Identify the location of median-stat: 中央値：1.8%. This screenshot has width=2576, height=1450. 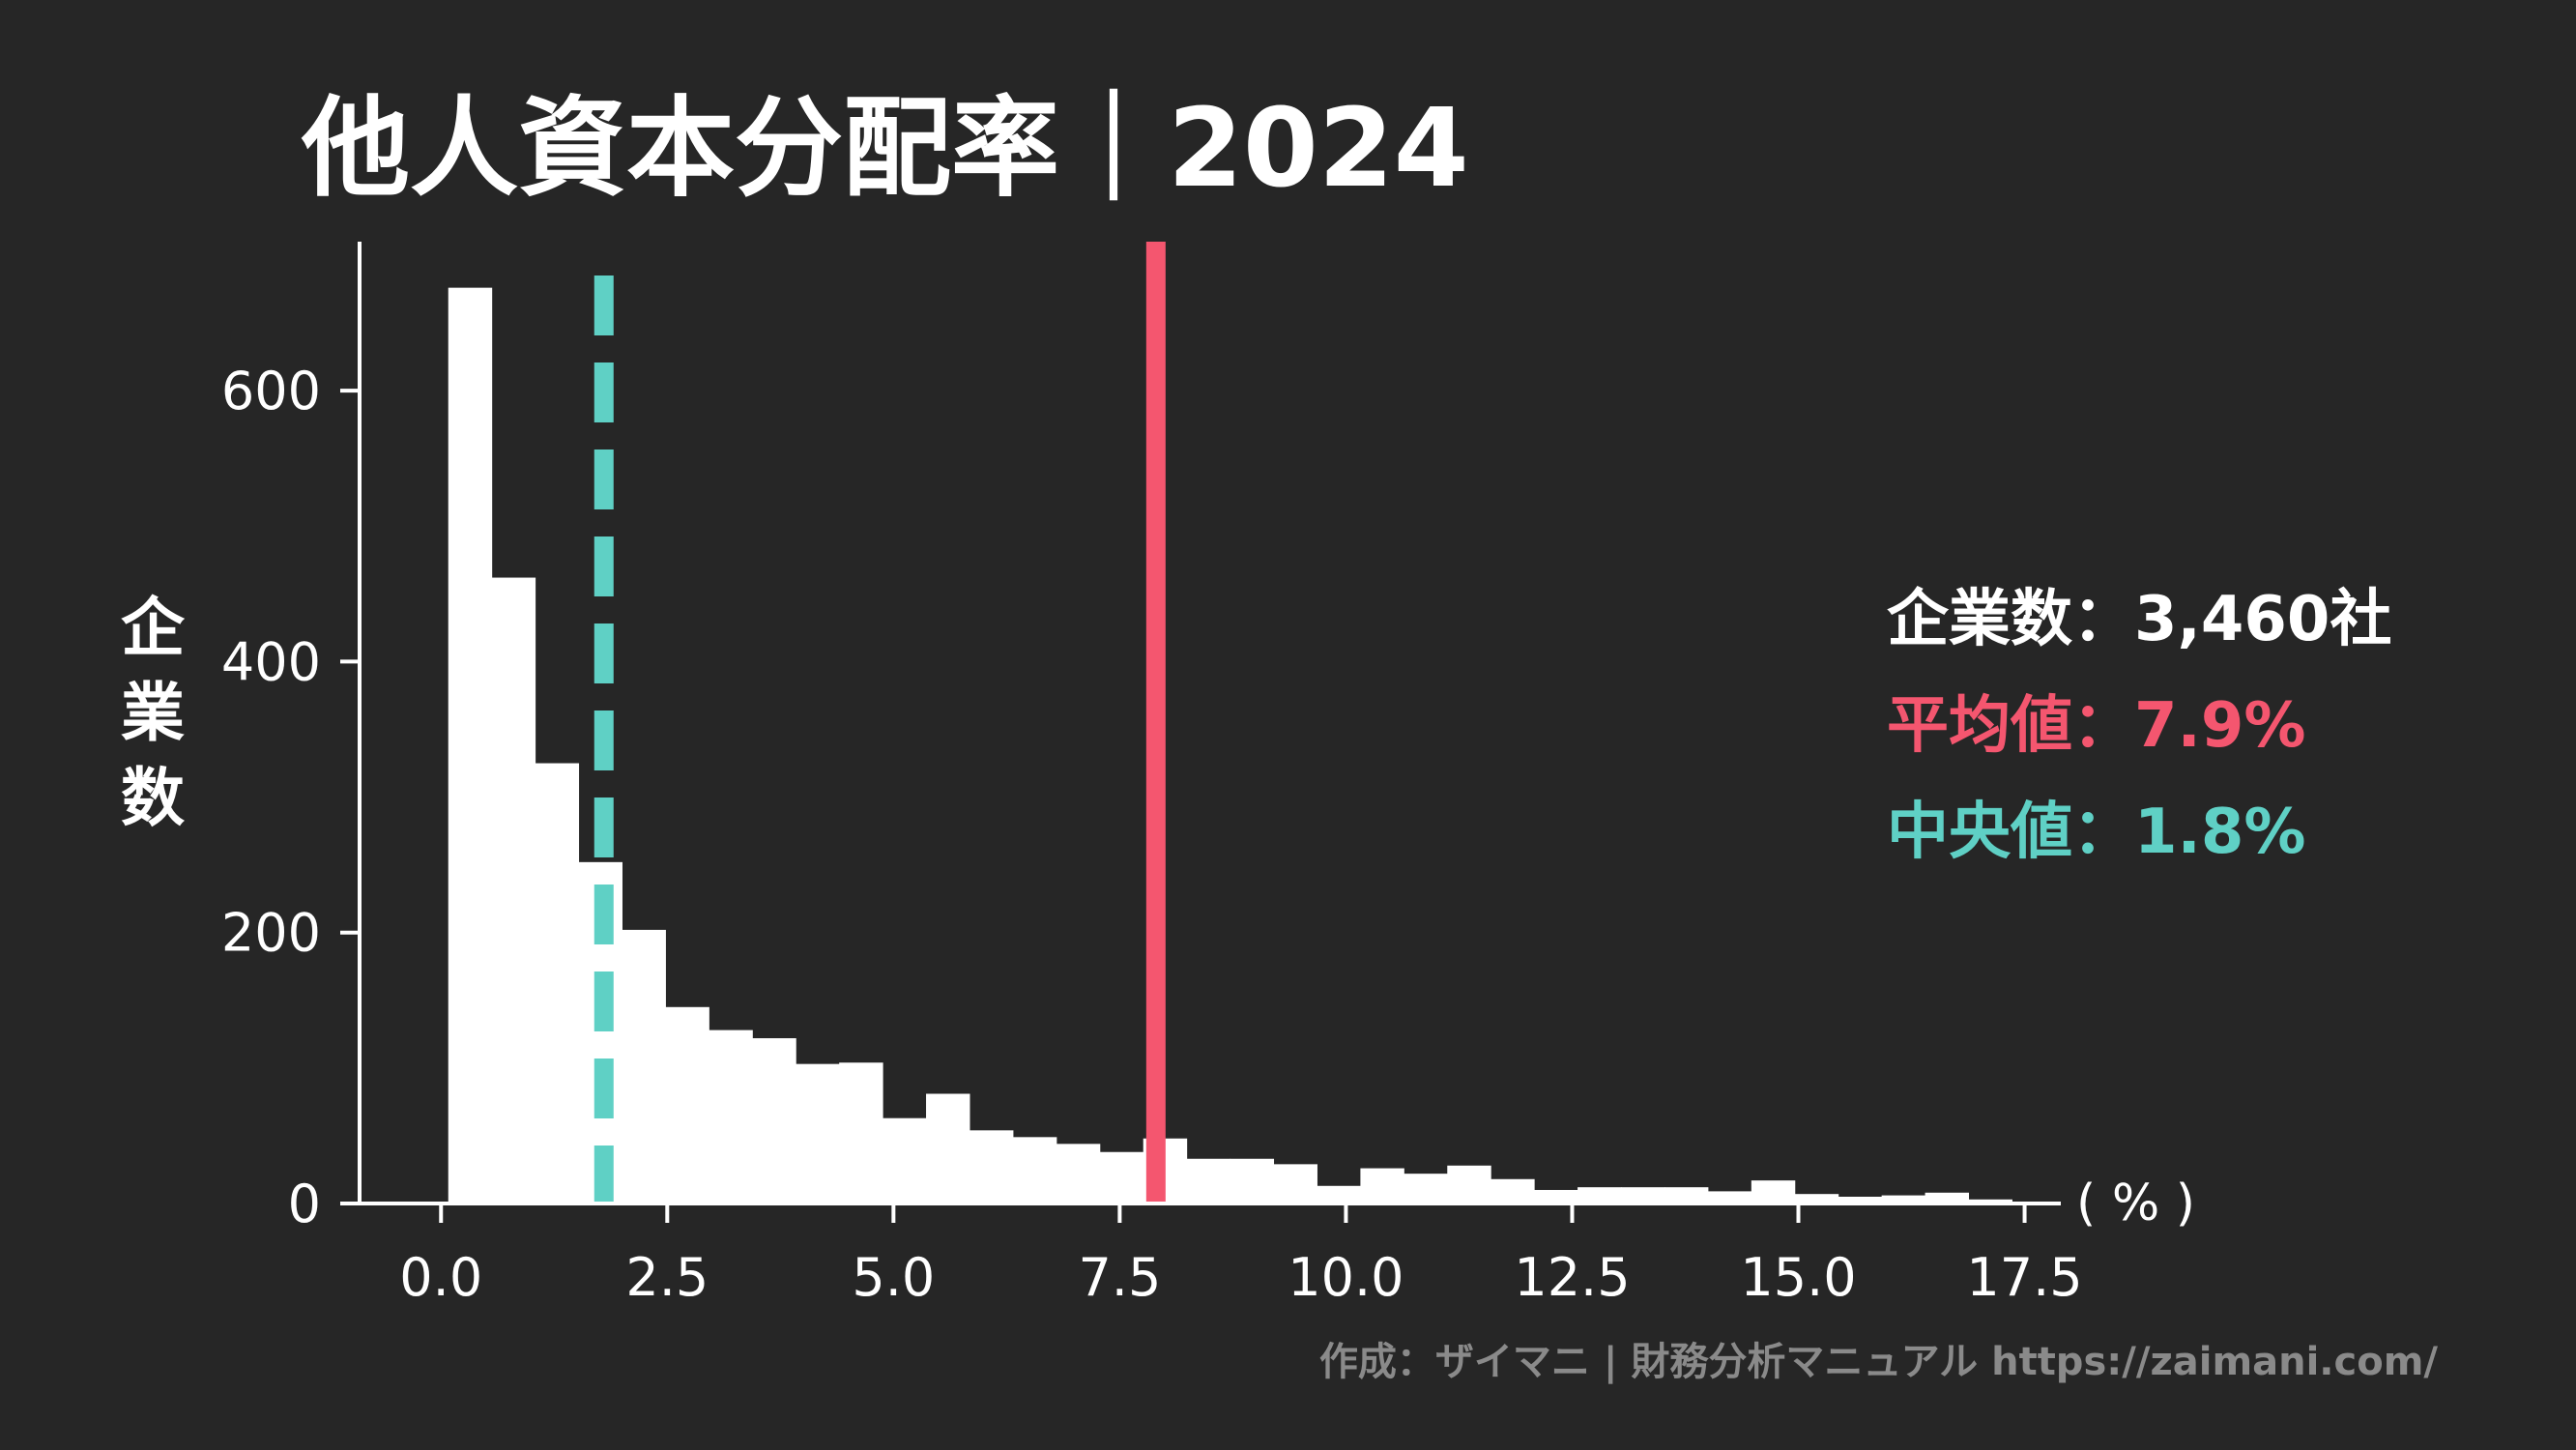
(2096, 832).